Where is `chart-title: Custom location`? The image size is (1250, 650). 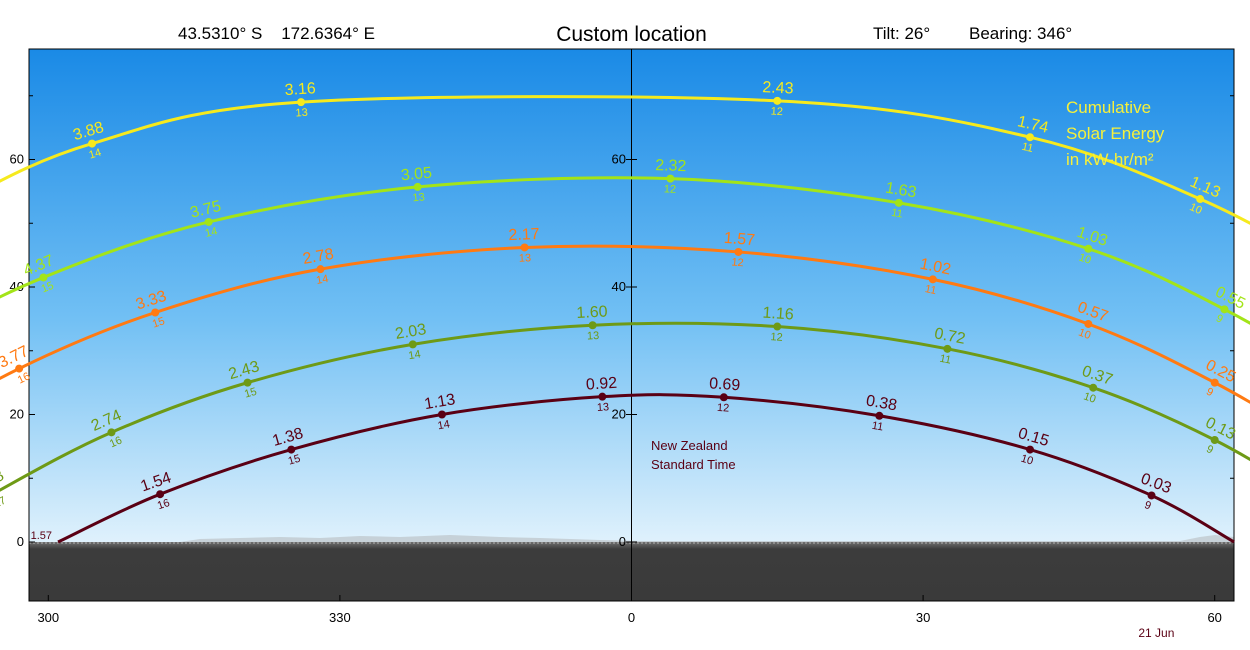 chart-title: Custom location is located at coordinates (631, 34).